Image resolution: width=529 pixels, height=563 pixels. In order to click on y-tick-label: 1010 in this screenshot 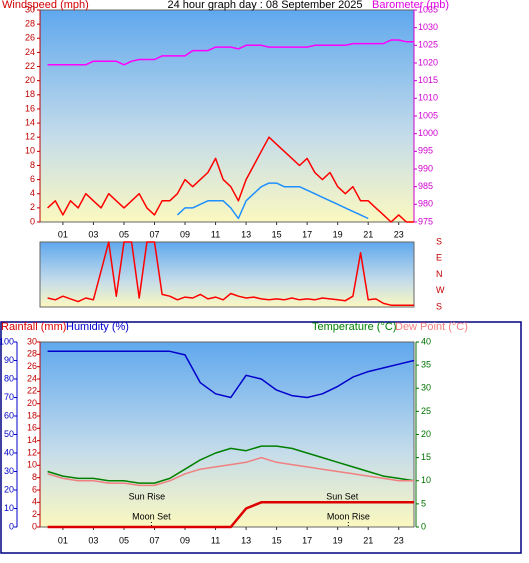, I will do `click(428, 98)`.